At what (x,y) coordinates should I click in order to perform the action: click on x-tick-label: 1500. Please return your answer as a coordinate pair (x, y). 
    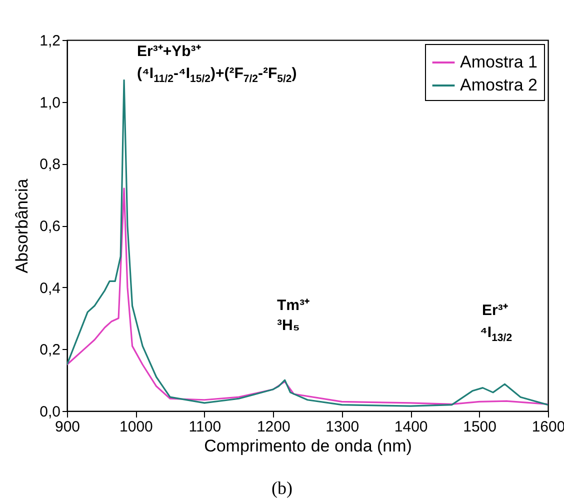
    Looking at the image, I should click on (479, 427).